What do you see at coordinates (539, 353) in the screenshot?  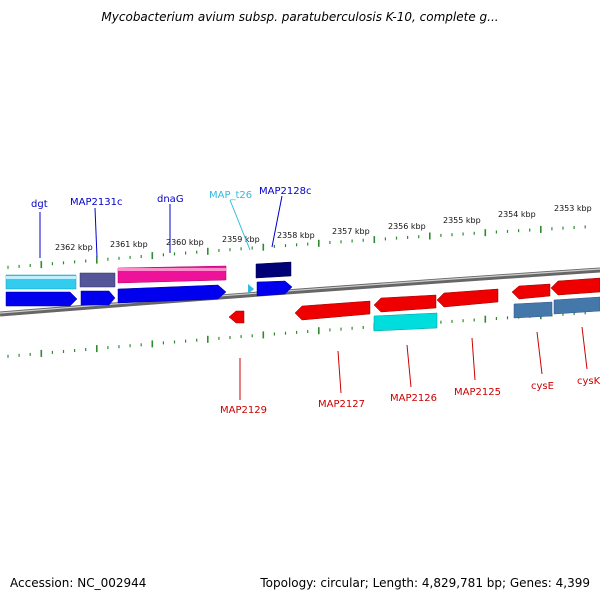 I see `leader-cyse` at bounding box center [539, 353].